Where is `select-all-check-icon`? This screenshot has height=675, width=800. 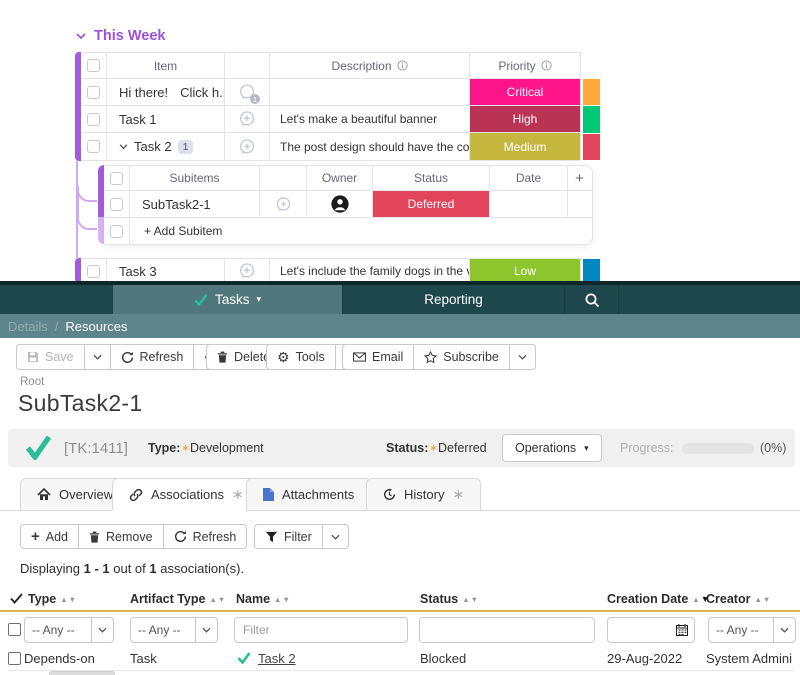 select-all-check-icon is located at coordinates (16, 598).